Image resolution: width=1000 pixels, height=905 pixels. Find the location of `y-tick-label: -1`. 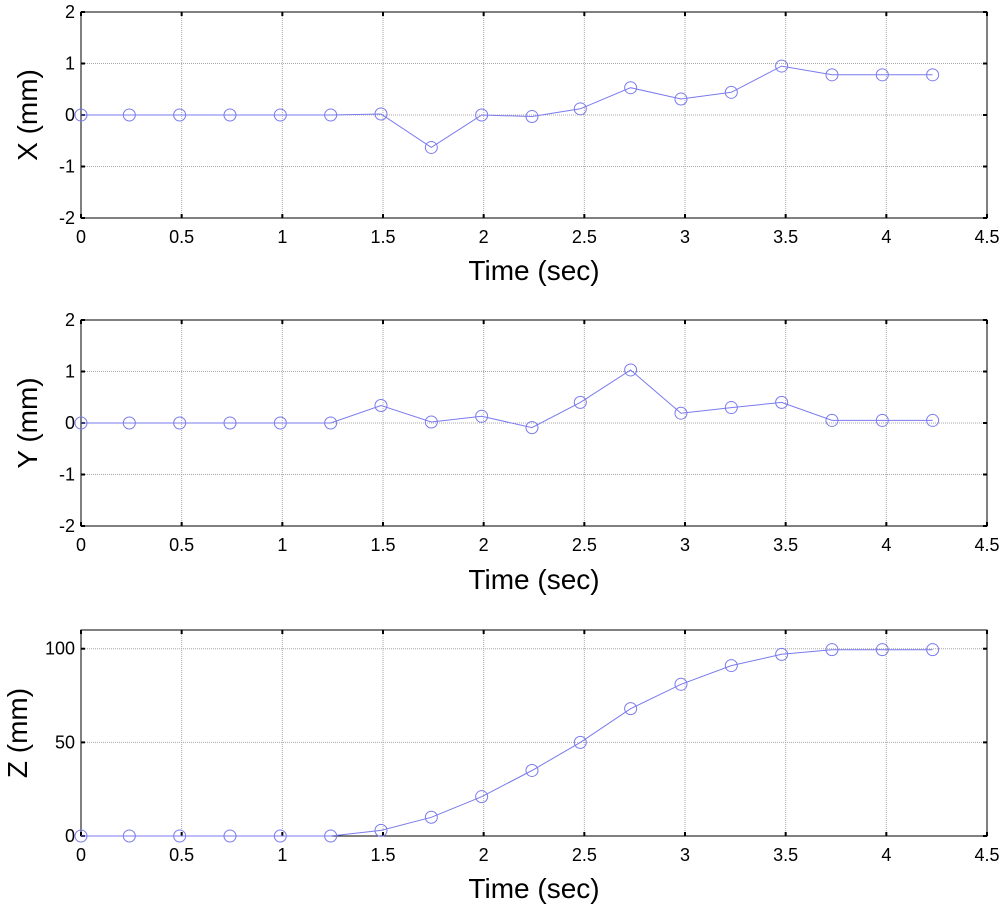

y-tick-label: -1 is located at coordinates (67, 167).